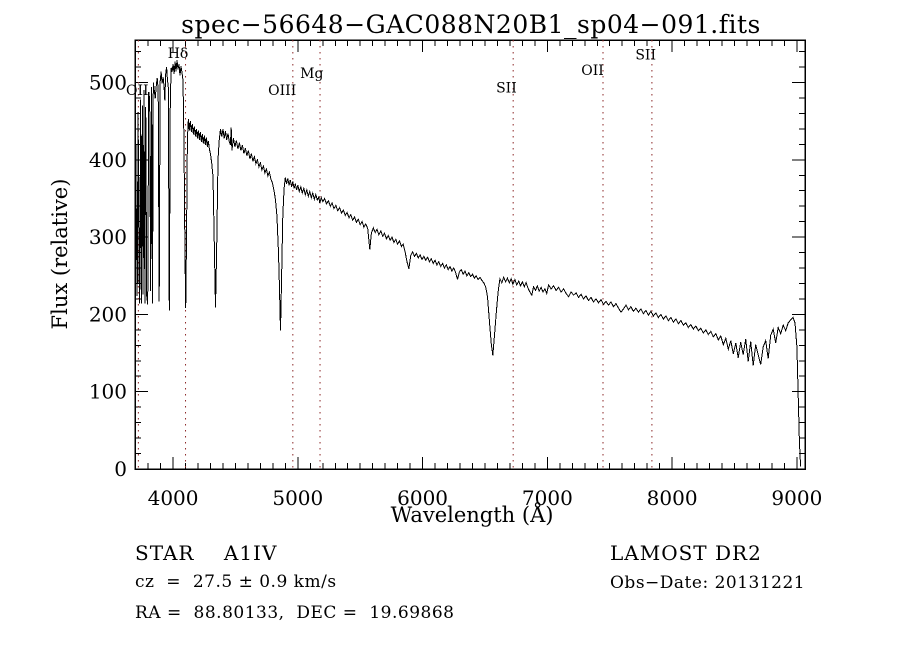  Describe the element at coordinates (60, 254) in the screenshot. I see `y-axis-label: Flux (relative)` at that location.